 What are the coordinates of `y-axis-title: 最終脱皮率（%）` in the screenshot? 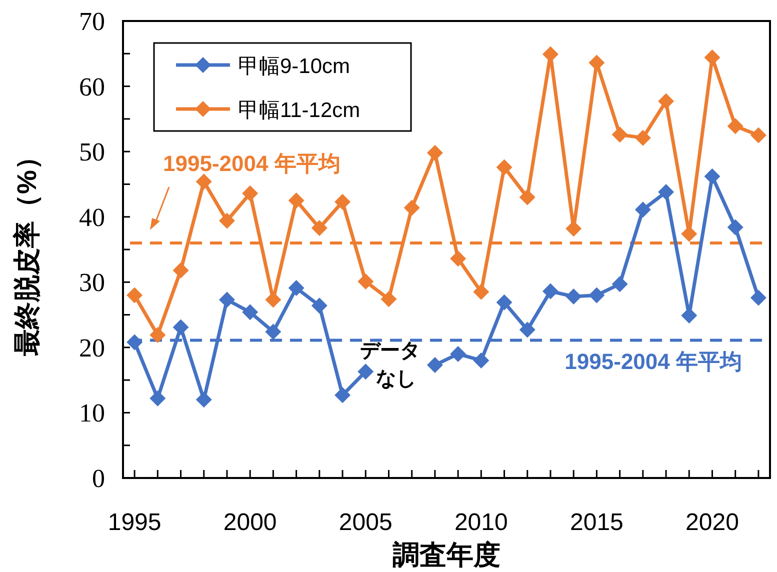 It's located at (27, 250).